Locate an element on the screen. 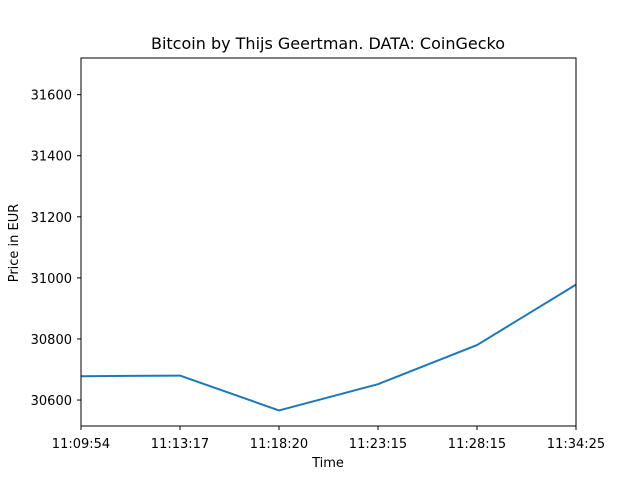 Image resolution: width=640 pixels, height=484 pixels. y-tick-label: 31600 is located at coordinates (51, 96).